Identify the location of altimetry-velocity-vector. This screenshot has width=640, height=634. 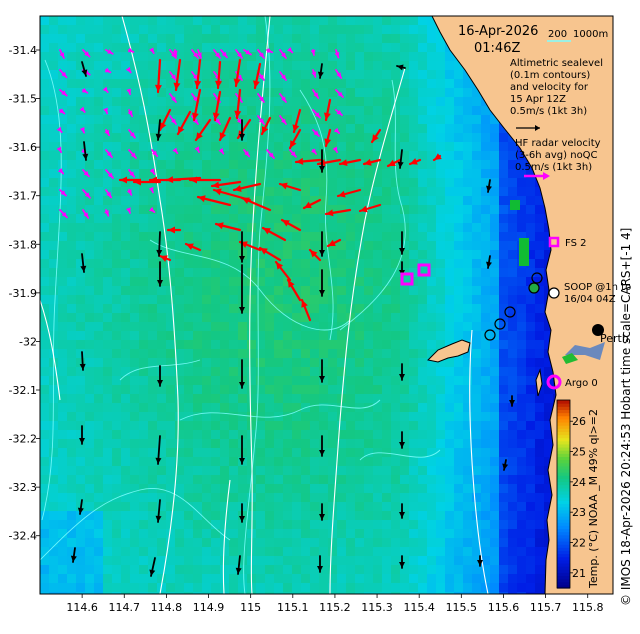
(158, 511).